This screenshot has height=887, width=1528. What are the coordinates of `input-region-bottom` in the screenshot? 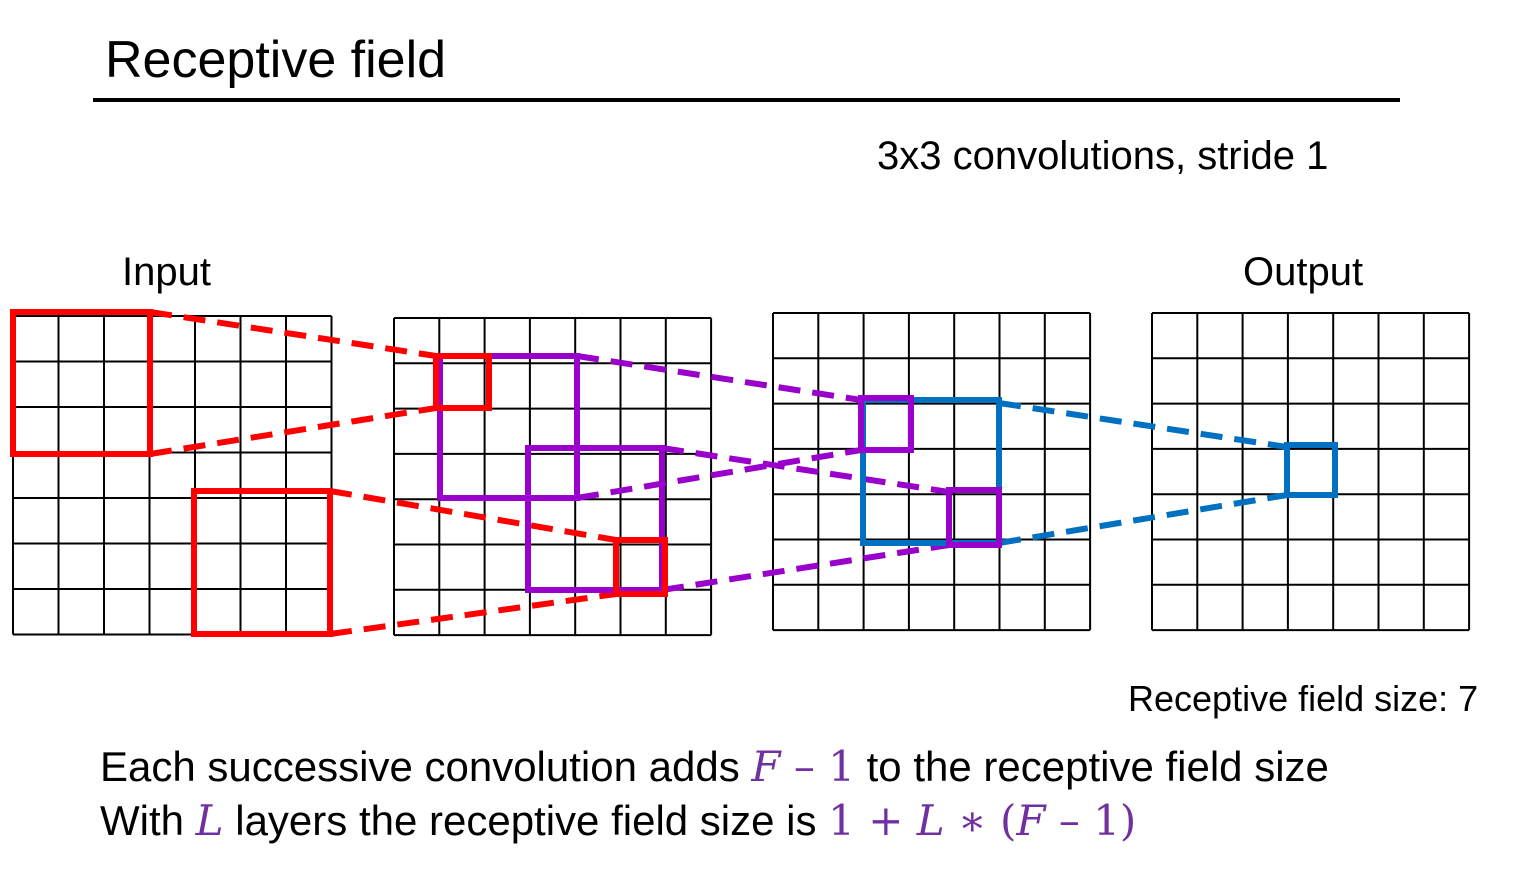 It's located at (262, 562).